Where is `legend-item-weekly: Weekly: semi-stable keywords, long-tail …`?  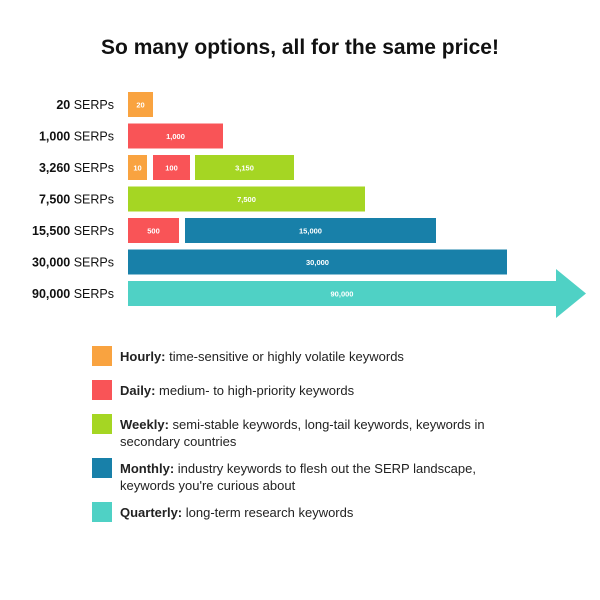 legend-item-weekly: Weekly: semi-stable keywords, long-tail … is located at coordinates (312, 432).